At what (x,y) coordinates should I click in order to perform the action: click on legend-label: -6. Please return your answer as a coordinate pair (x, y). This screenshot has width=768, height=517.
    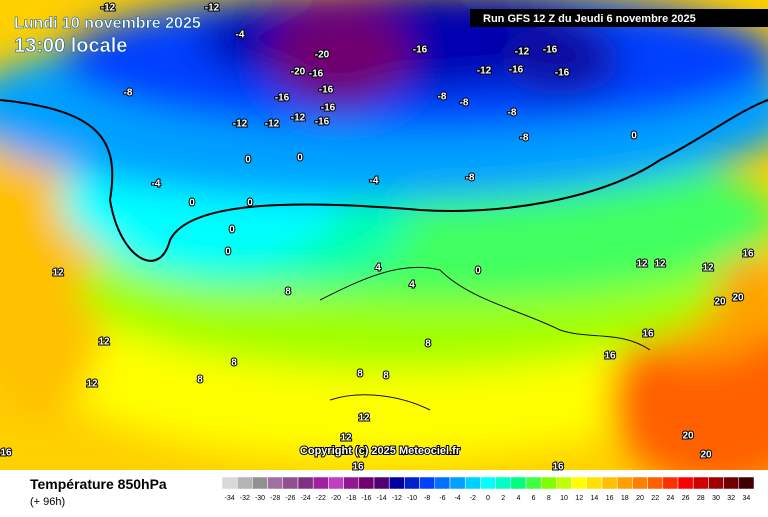
    Looking at the image, I should click on (442, 498).